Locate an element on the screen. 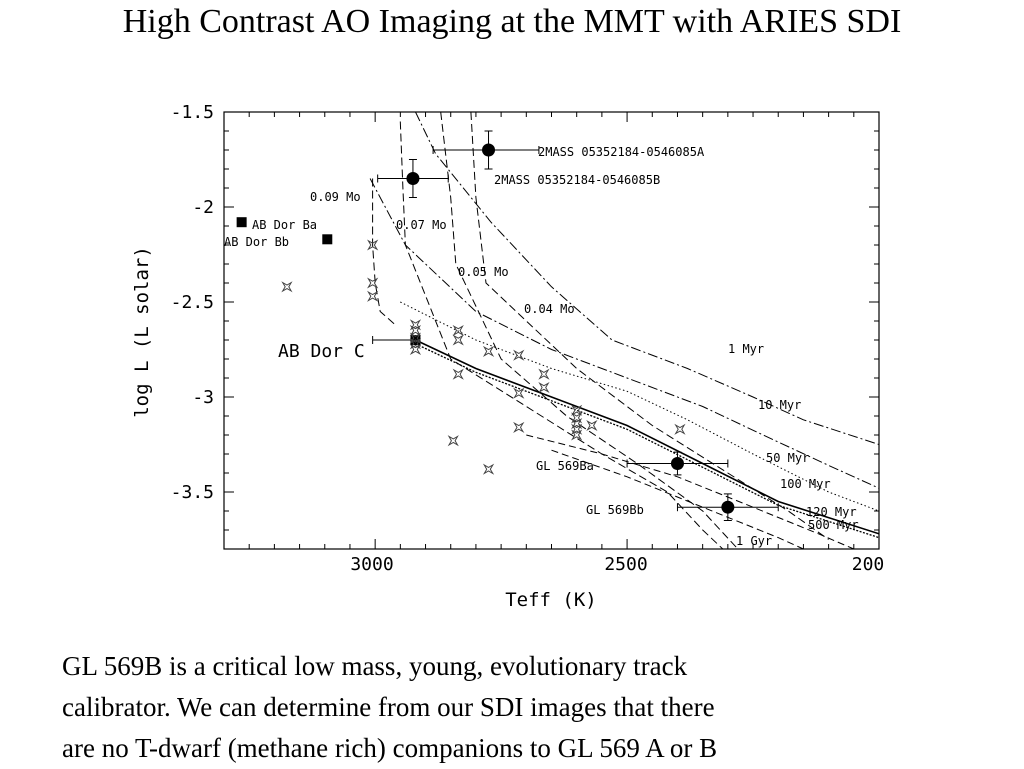  x-tick-label: 200 is located at coordinates (868, 564).